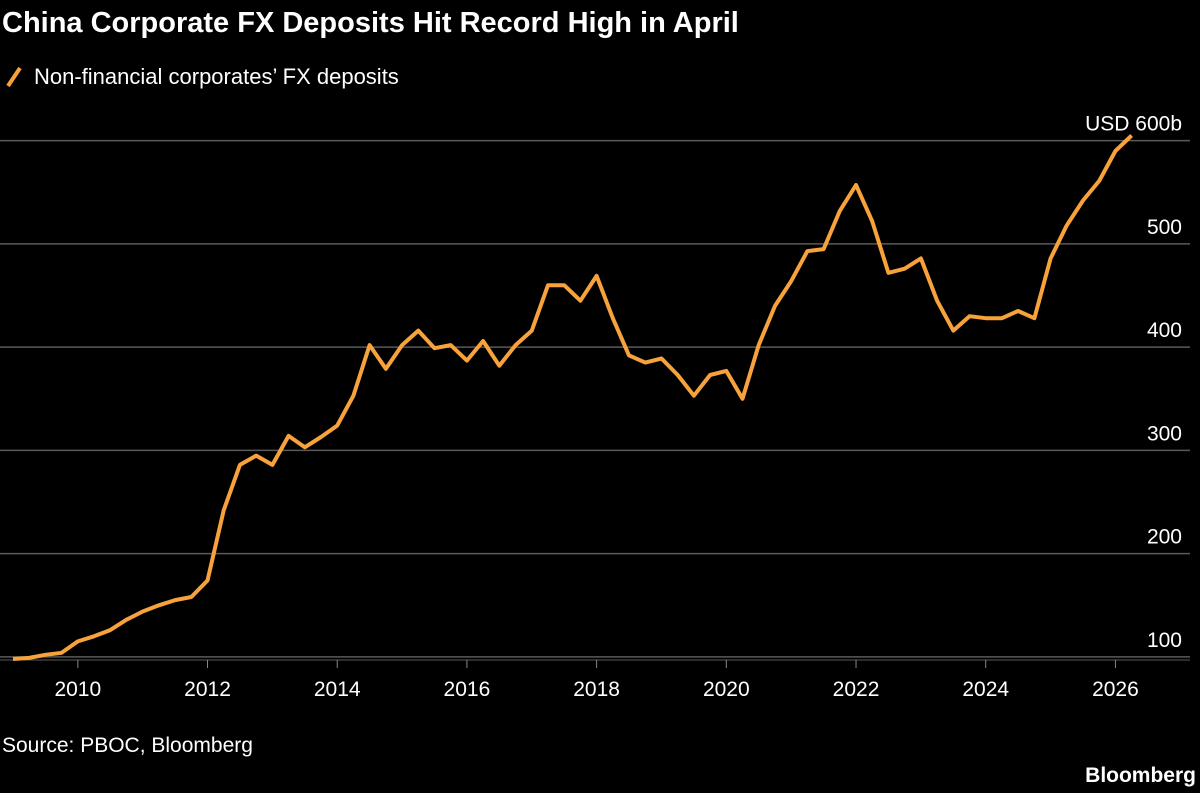 The image size is (1200, 793). What do you see at coordinates (1140, 775) in the screenshot?
I see `brand: Bloomberg` at bounding box center [1140, 775].